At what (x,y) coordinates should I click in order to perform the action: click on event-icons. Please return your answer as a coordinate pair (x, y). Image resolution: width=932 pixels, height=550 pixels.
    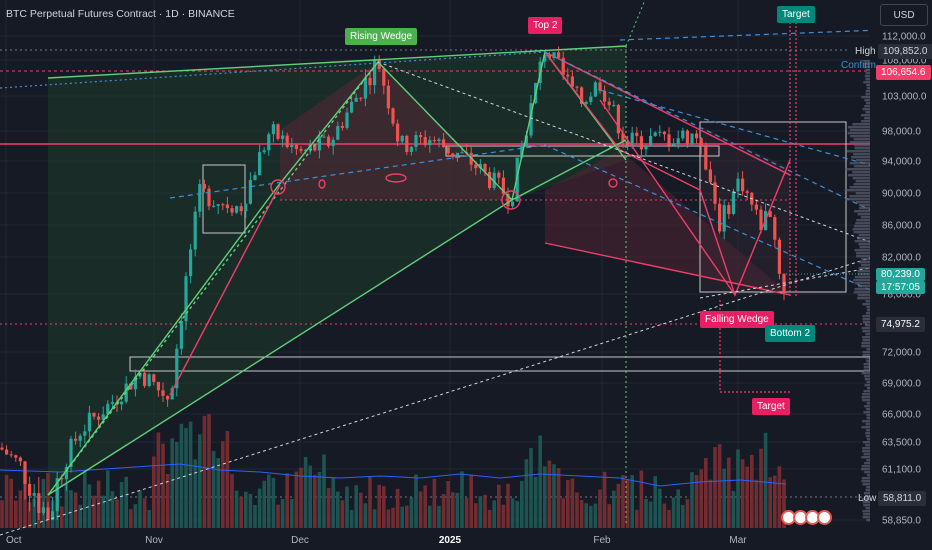
    Looking at the image, I should click on (806, 517).